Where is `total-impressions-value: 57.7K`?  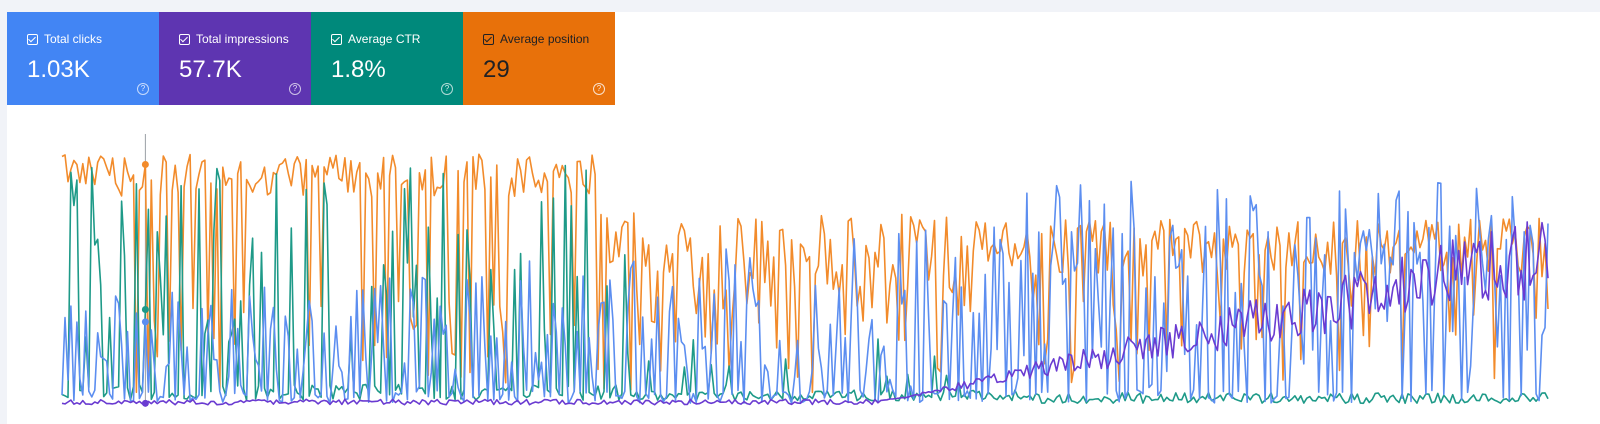 total-impressions-value: 57.7K is located at coordinates (210, 69).